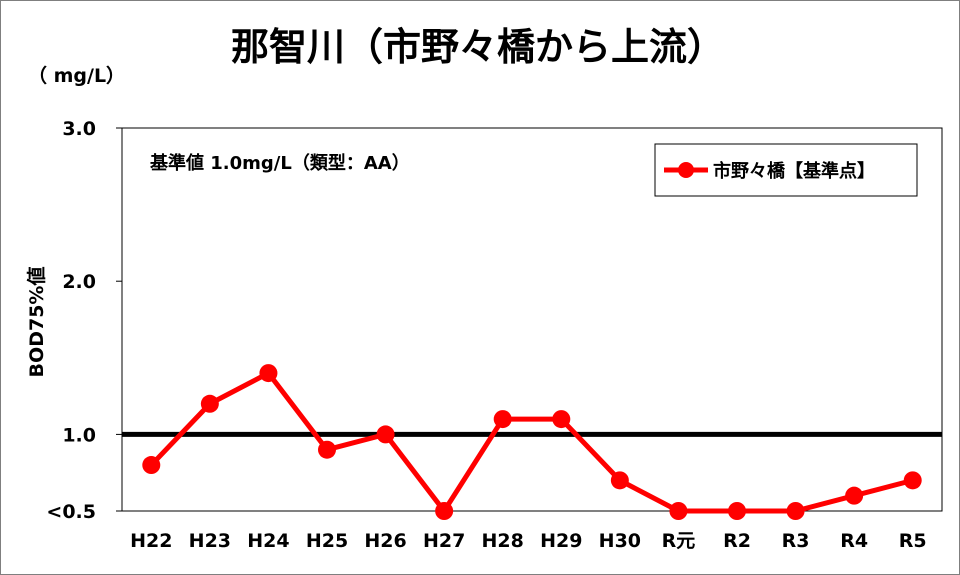 This screenshot has width=960, height=575. Describe the element at coordinates (913, 541) in the screenshot. I see `x-category-label: R5` at that location.